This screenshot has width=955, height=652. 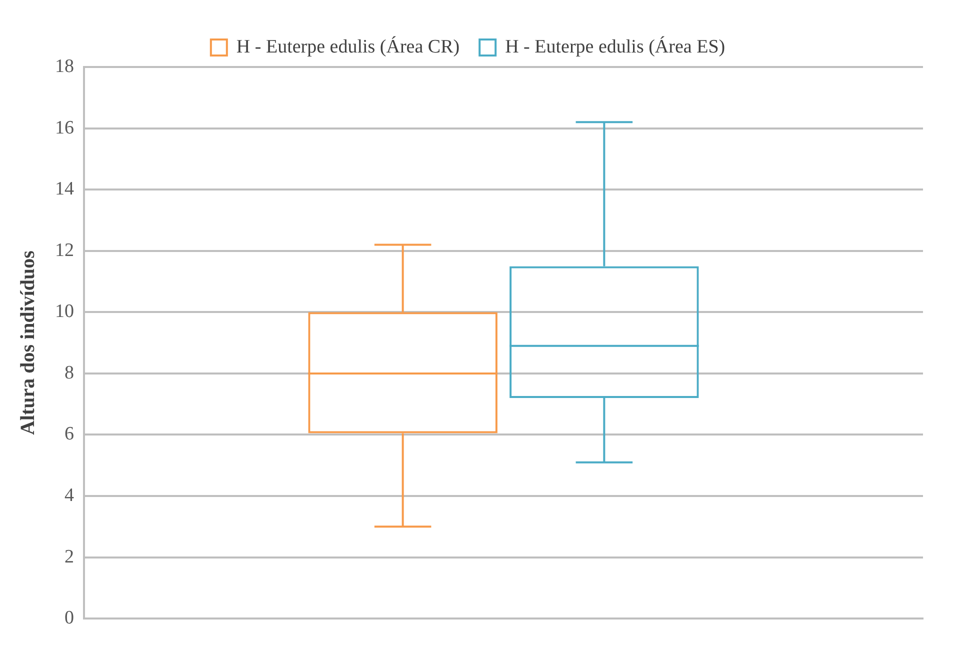 I want to click on y-tick-label: 16, so click(x=64, y=127).